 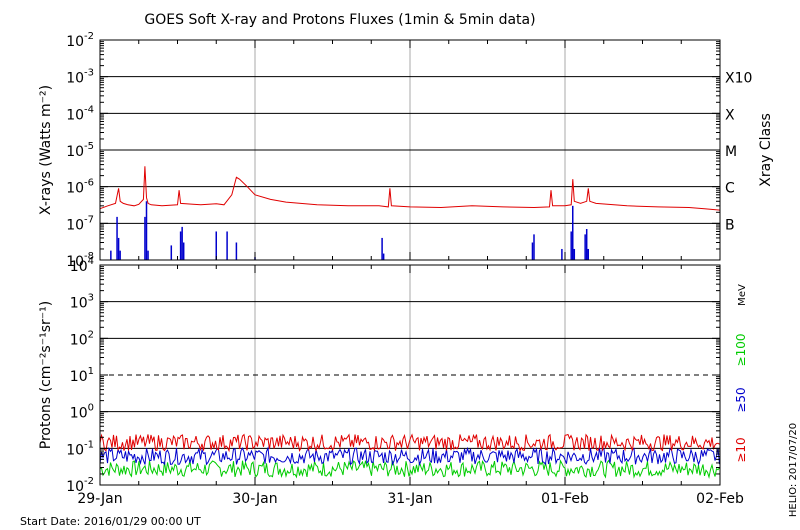 I want to click on y-tick-label: 10⁻¹, so click(x=80, y=448).